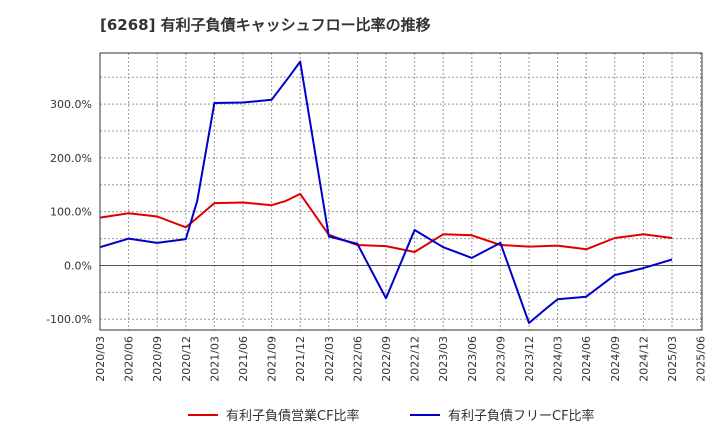 This screenshot has height=440, width=720. What do you see at coordinates (300, 359) in the screenshot?
I see `x-tick-label: 2021/12` at bounding box center [300, 359].